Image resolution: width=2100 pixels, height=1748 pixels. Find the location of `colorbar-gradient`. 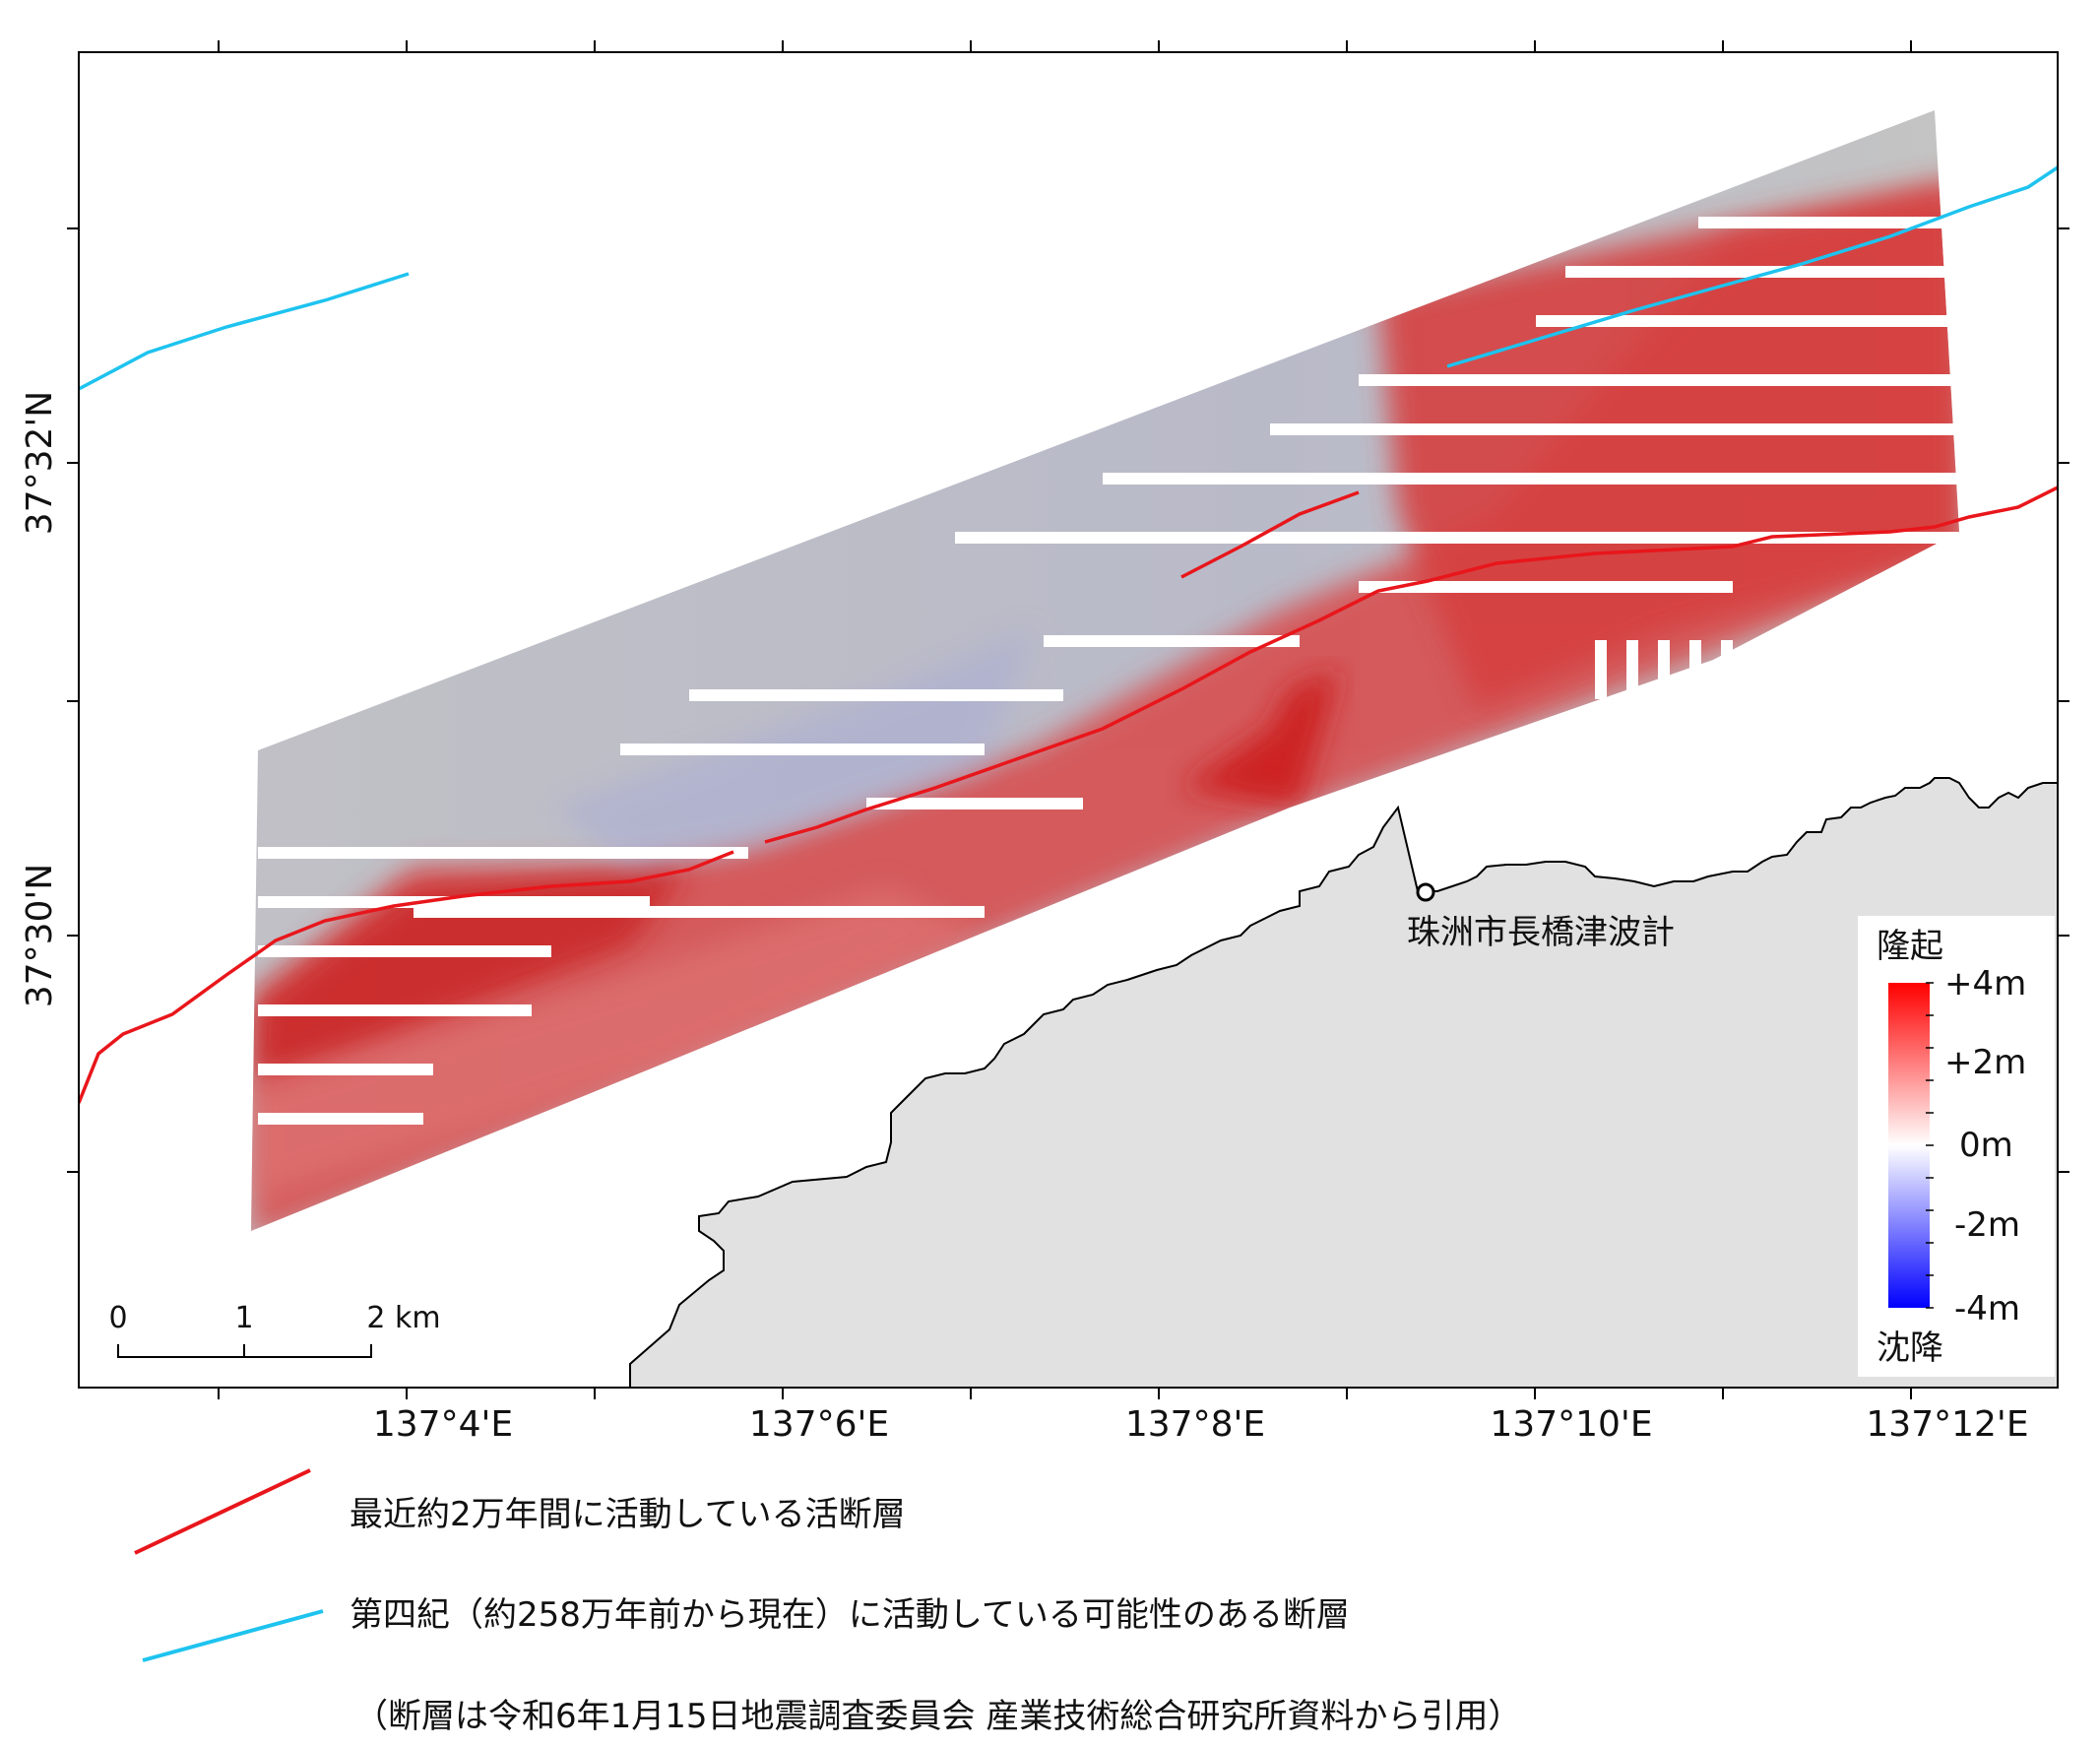

colorbar-gradient is located at coordinates (1909, 1145).